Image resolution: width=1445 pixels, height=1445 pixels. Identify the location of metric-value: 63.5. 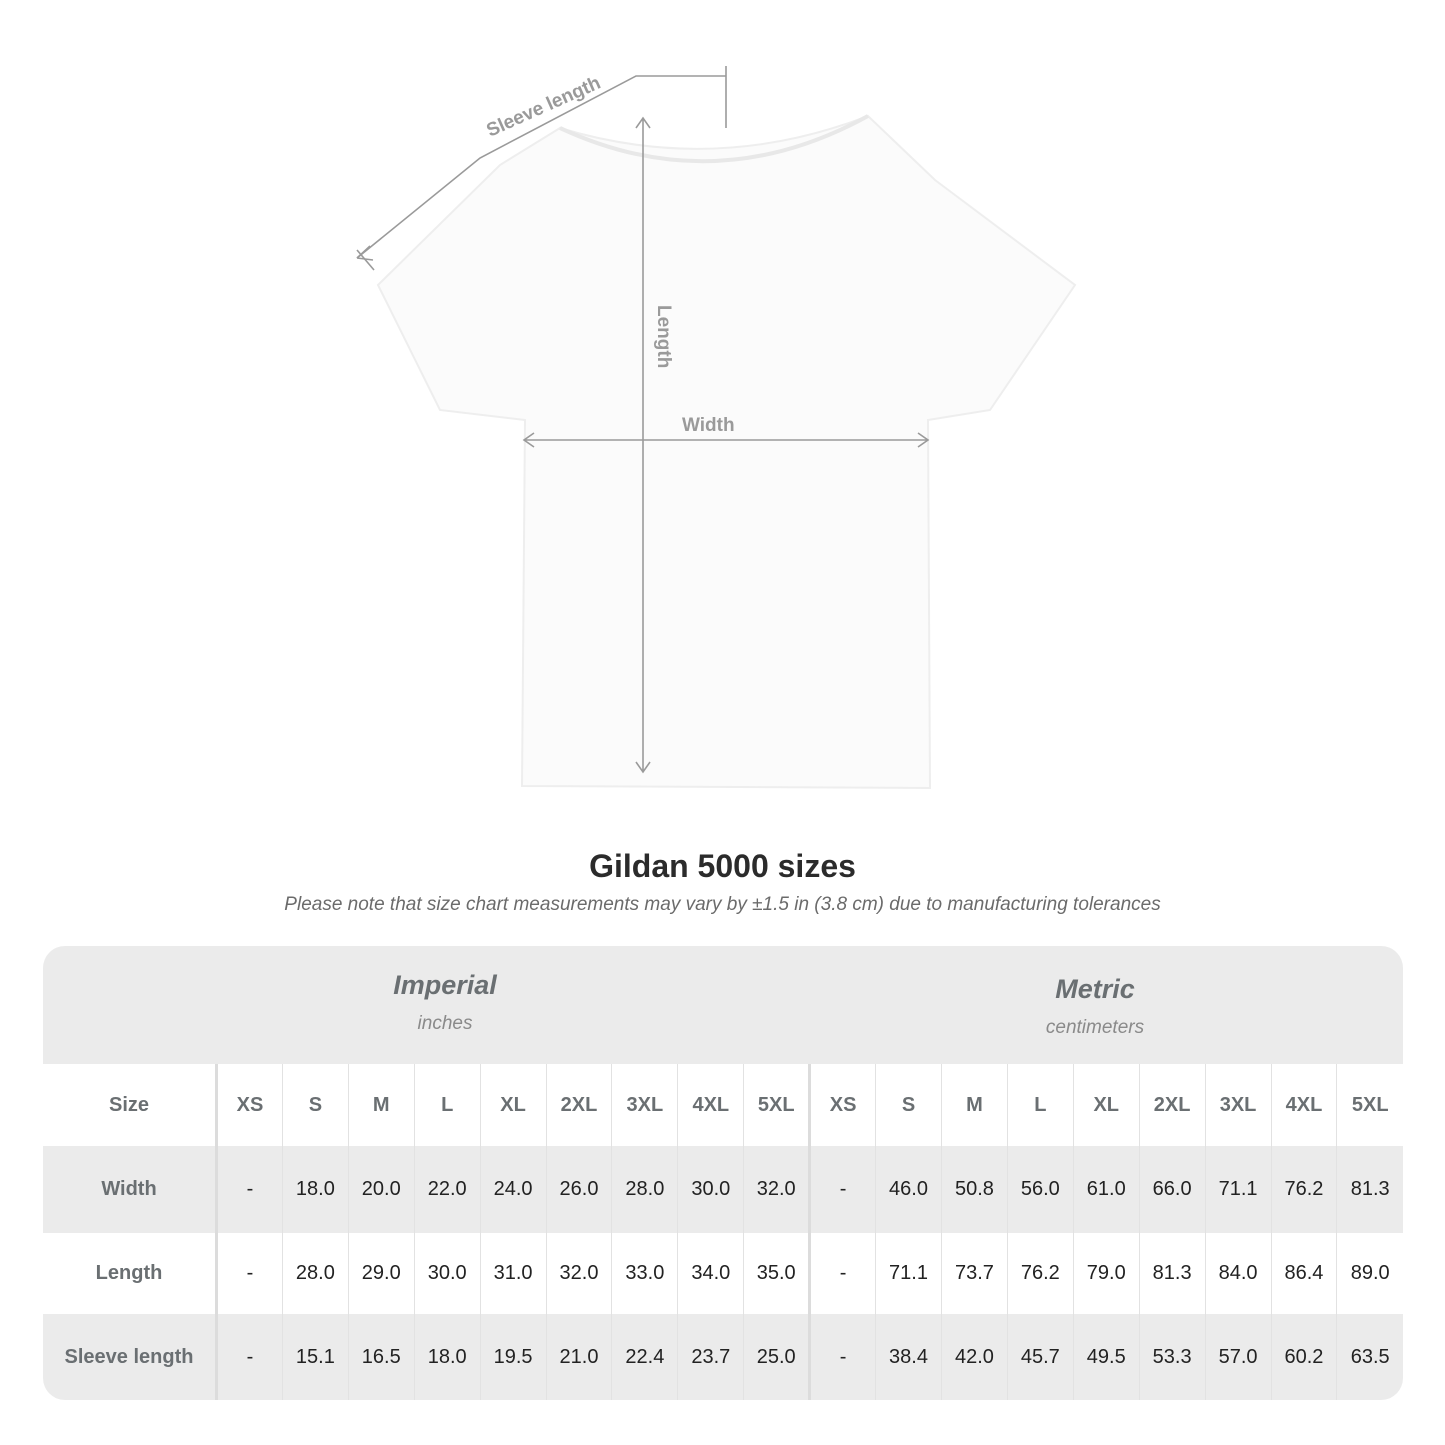
(1369, 1357).